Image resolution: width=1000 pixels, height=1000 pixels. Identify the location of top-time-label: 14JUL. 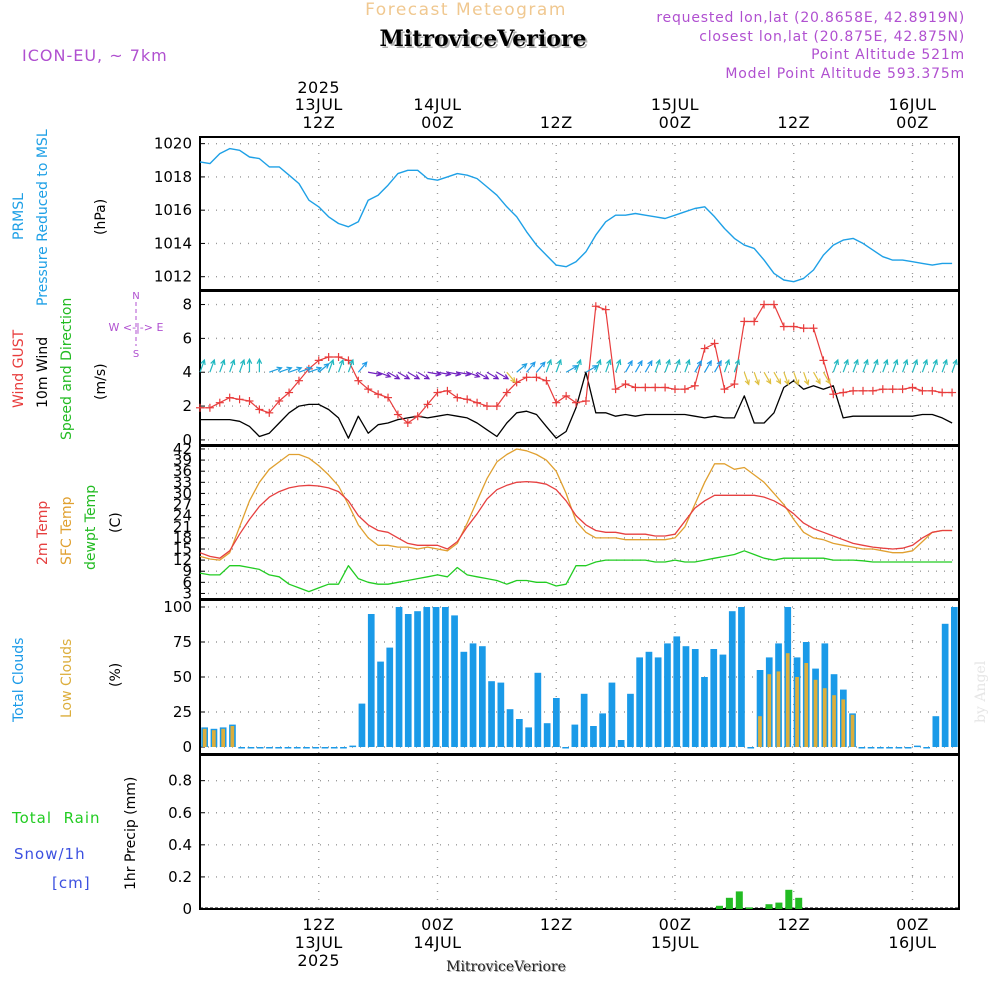
(437, 104).